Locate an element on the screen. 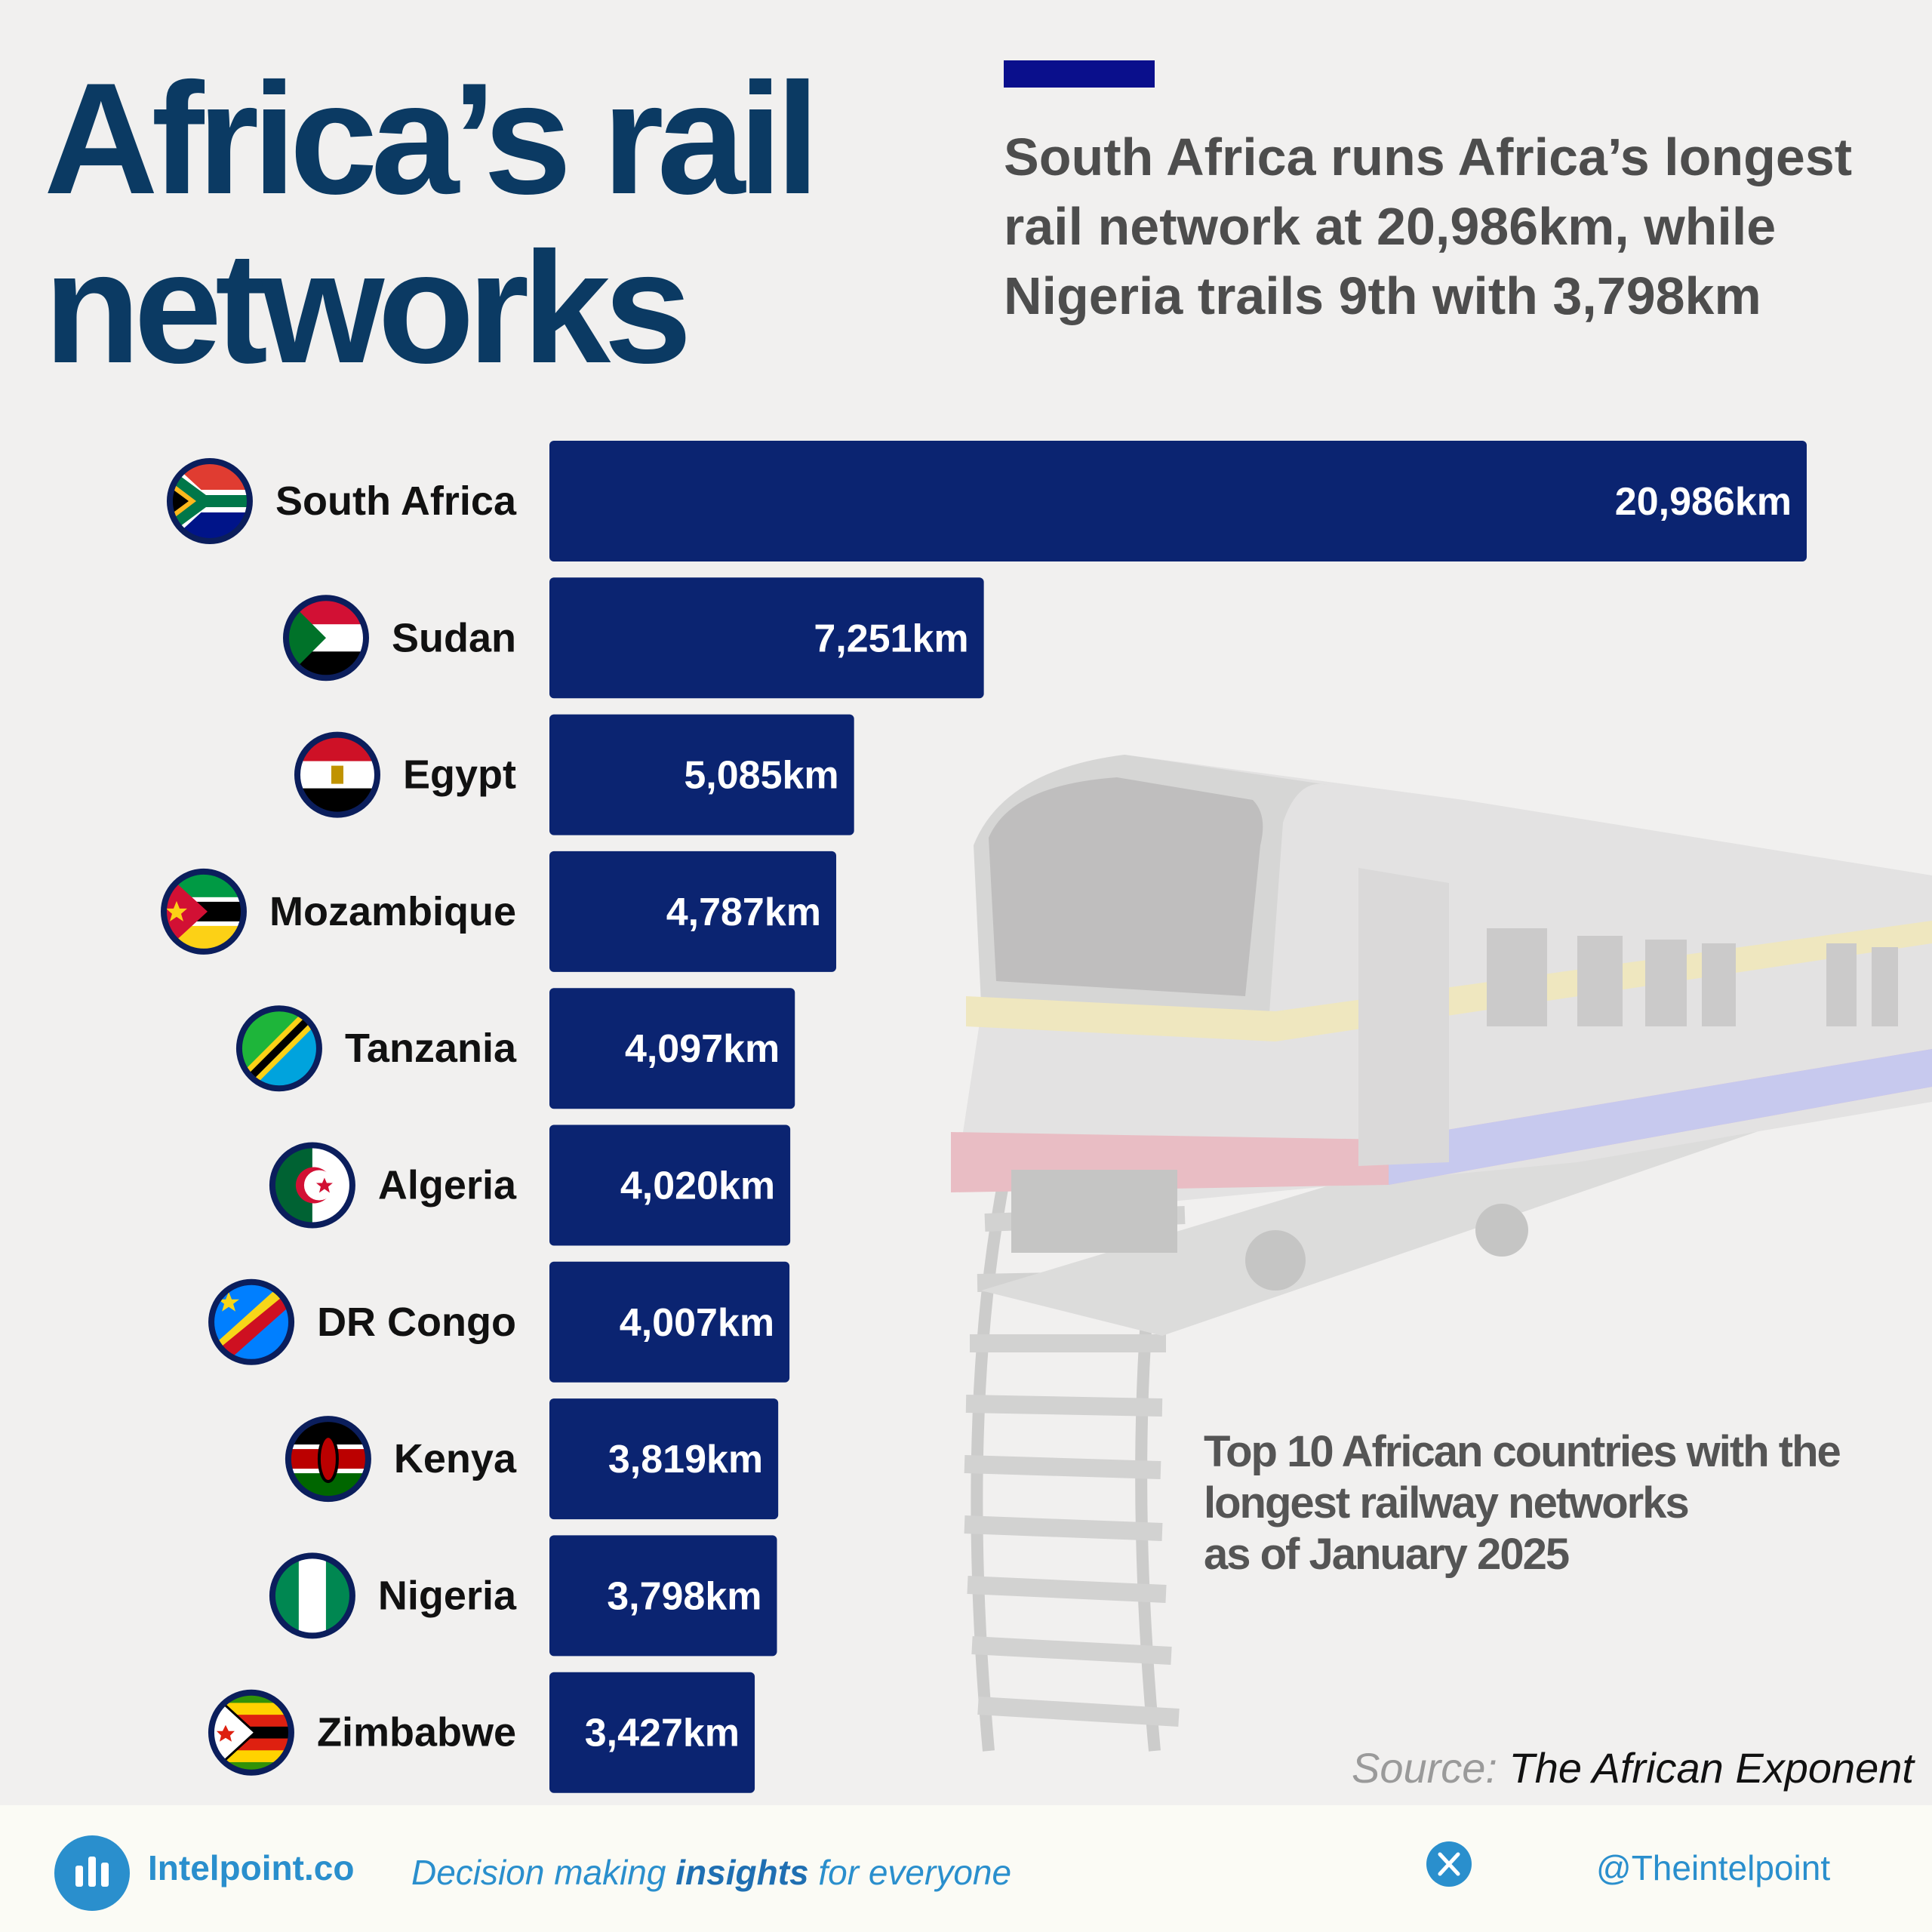 This screenshot has height=1932, width=1932. value-label: 3,798km is located at coordinates (684, 1596).